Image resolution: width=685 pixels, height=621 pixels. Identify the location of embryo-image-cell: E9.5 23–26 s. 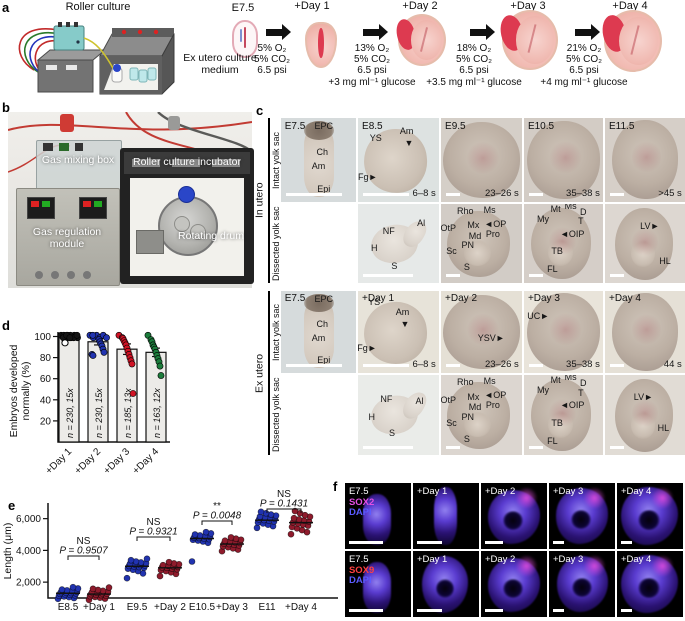
(481, 160).